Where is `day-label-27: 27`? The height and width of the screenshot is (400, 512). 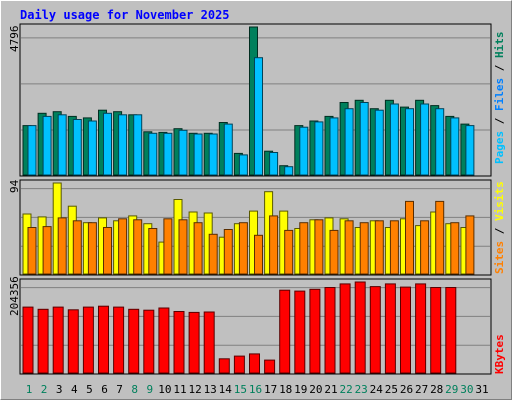 day-label-27: 27 is located at coordinates (421, 389).